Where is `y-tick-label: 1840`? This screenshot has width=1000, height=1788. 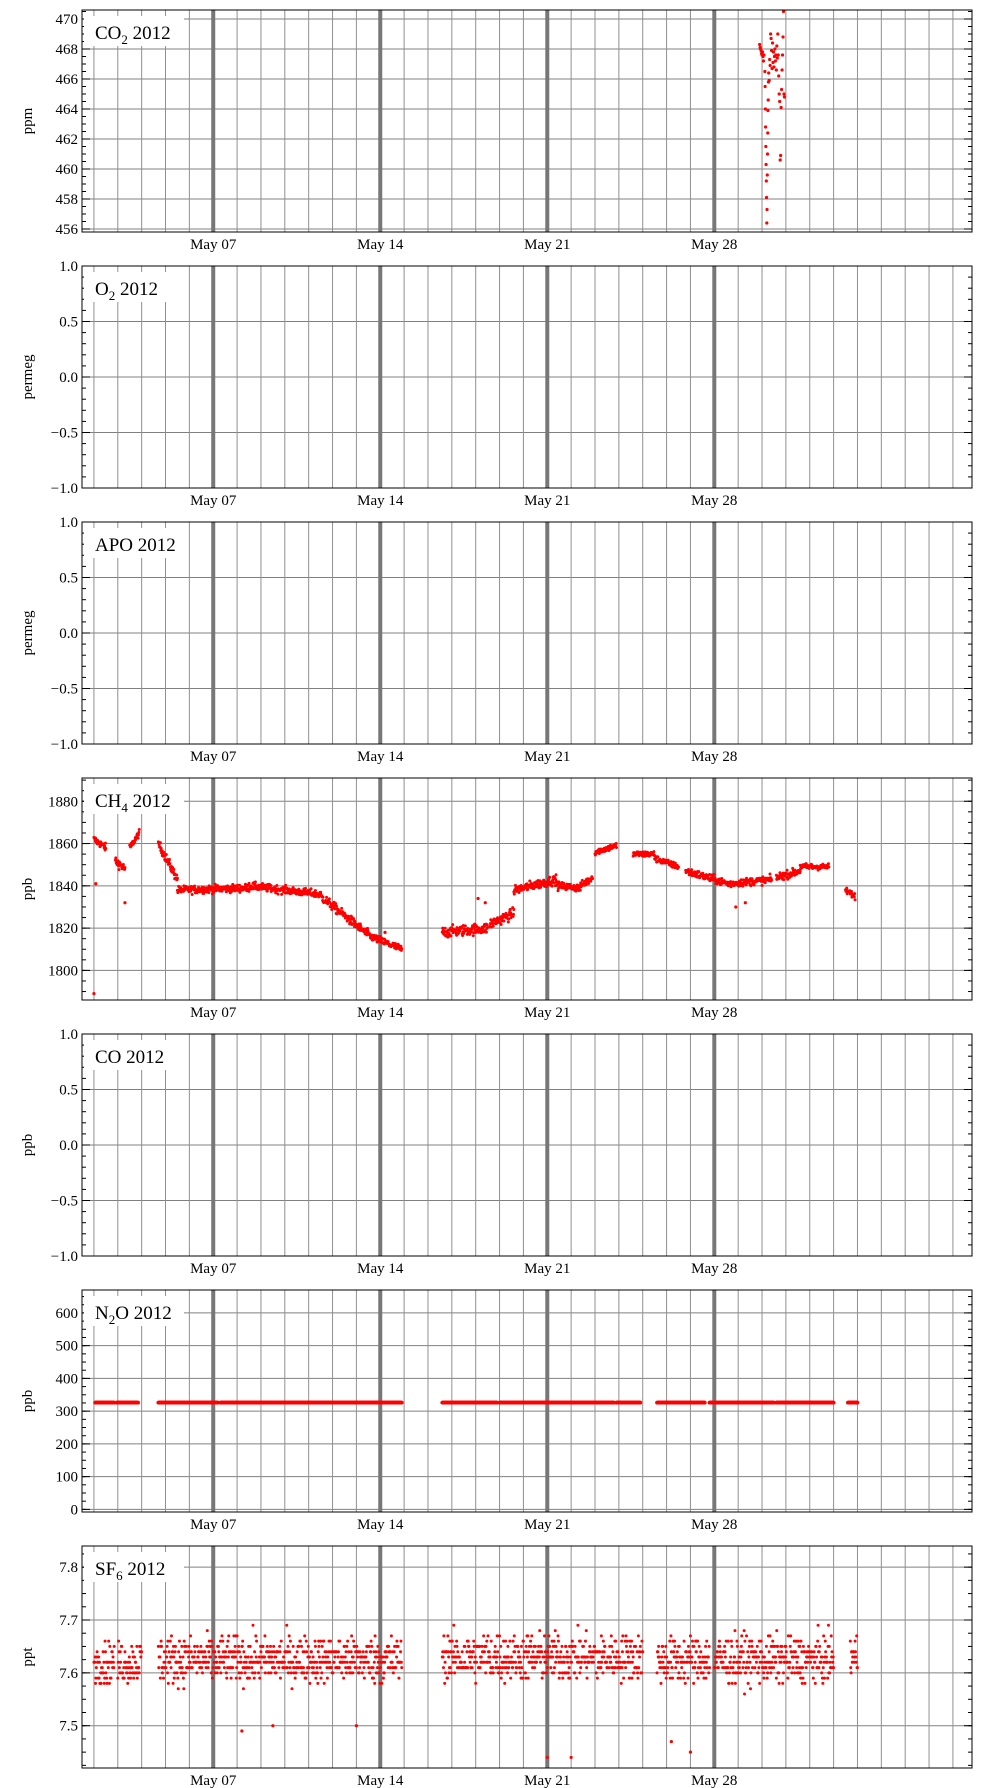
y-tick-label: 1840 is located at coordinates (63, 887).